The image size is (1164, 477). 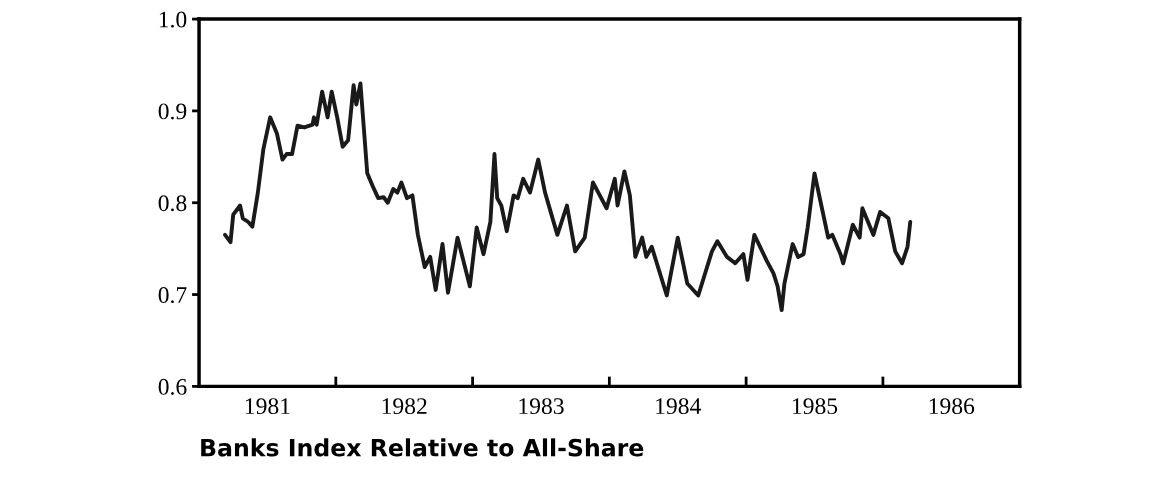 What do you see at coordinates (678, 406) in the screenshot?
I see `x-tick-label: 1984` at bounding box center [678, 406].